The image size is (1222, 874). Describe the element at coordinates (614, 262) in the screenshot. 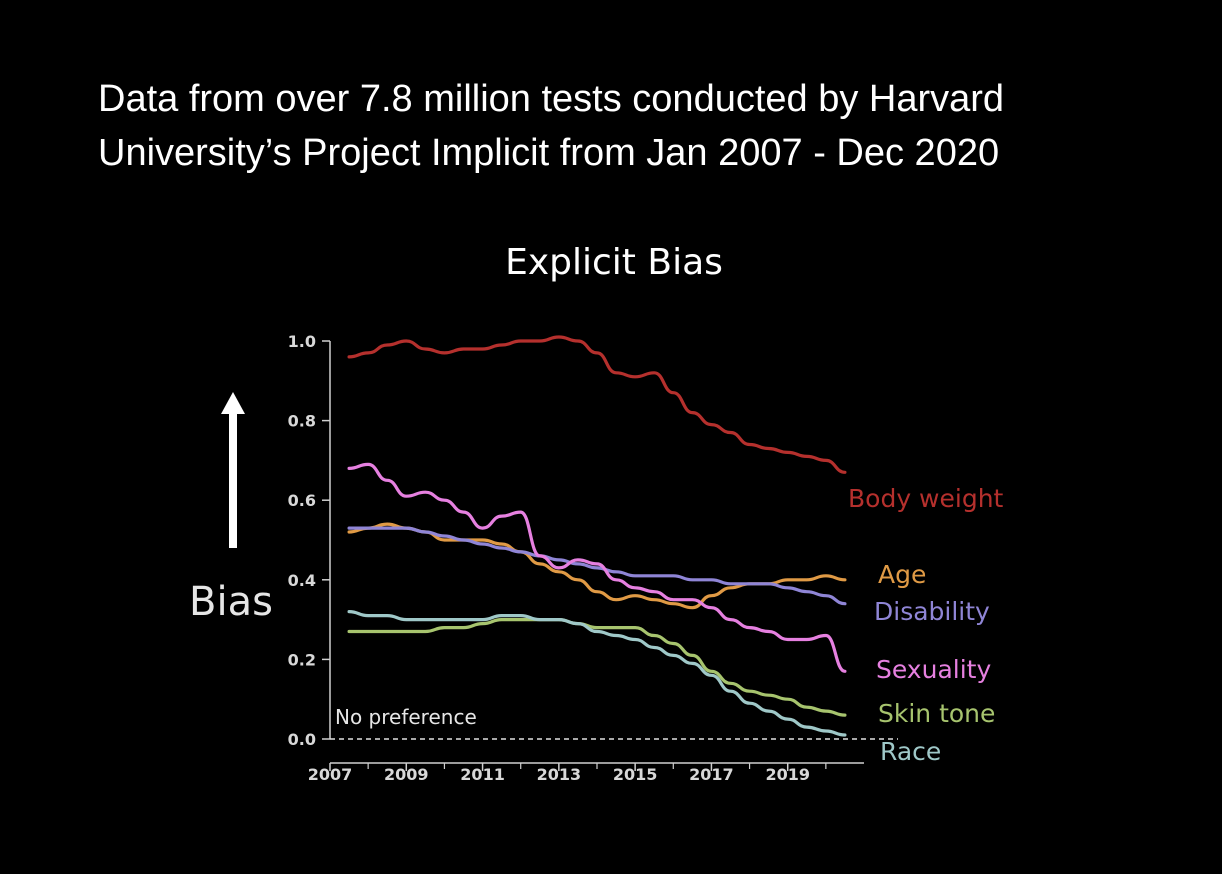

I see `chart-title: Explicit Bias` at that location.